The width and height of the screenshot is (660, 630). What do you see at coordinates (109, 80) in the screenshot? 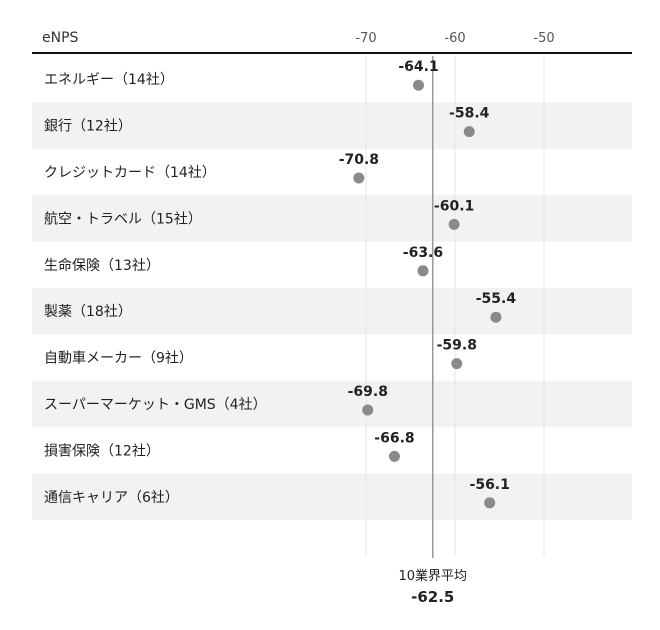
I see `category-label: エネルギー（14社）` at bounding box center [109, 80].